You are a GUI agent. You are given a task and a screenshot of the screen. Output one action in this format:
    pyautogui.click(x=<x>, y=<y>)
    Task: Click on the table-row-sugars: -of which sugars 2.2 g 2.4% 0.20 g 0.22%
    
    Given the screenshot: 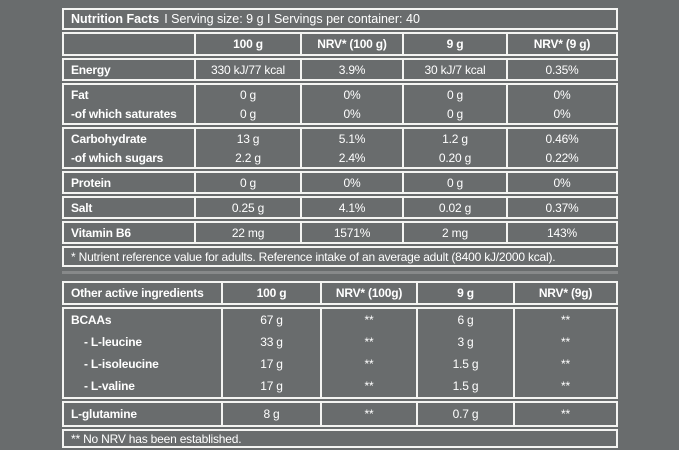 What is the action you would take?
    pyautogui.click(x=340, y=157)
    